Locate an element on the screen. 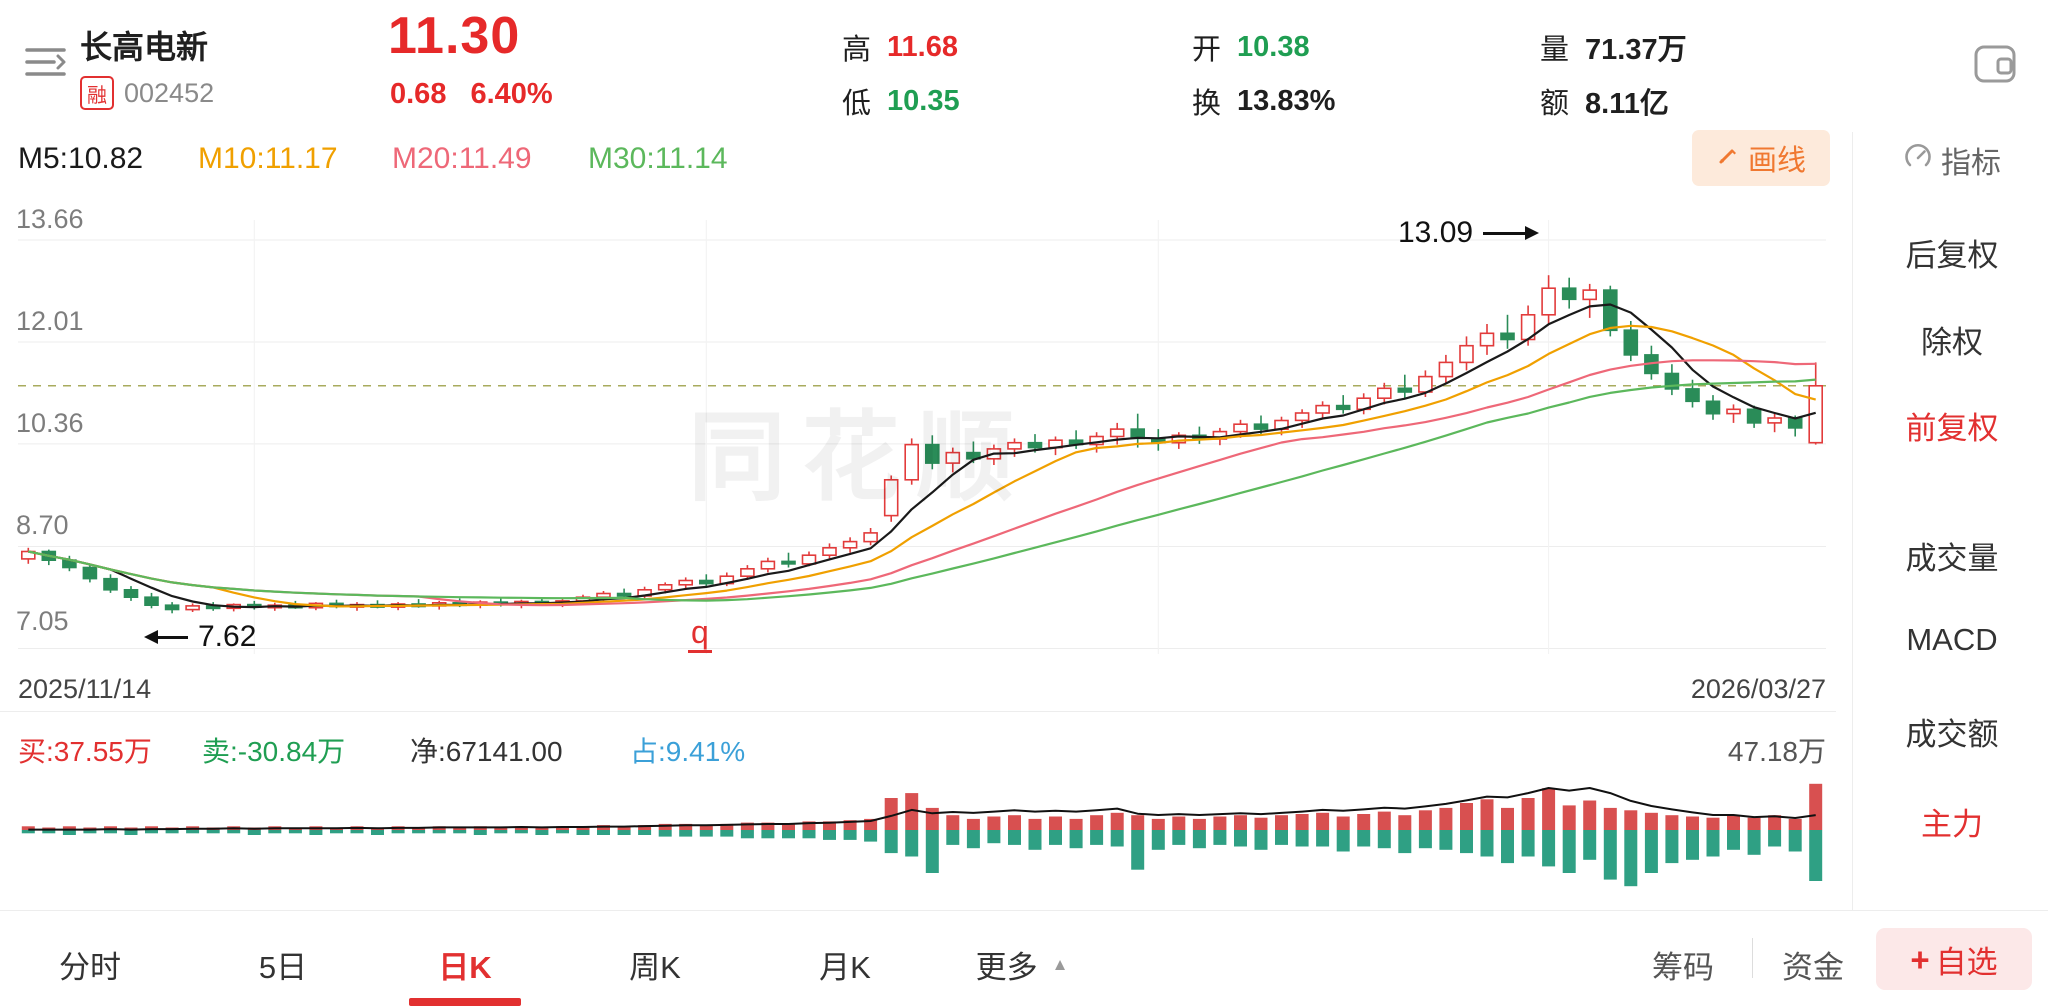  more-label: 更多 is located at coordinates (1006, 967).